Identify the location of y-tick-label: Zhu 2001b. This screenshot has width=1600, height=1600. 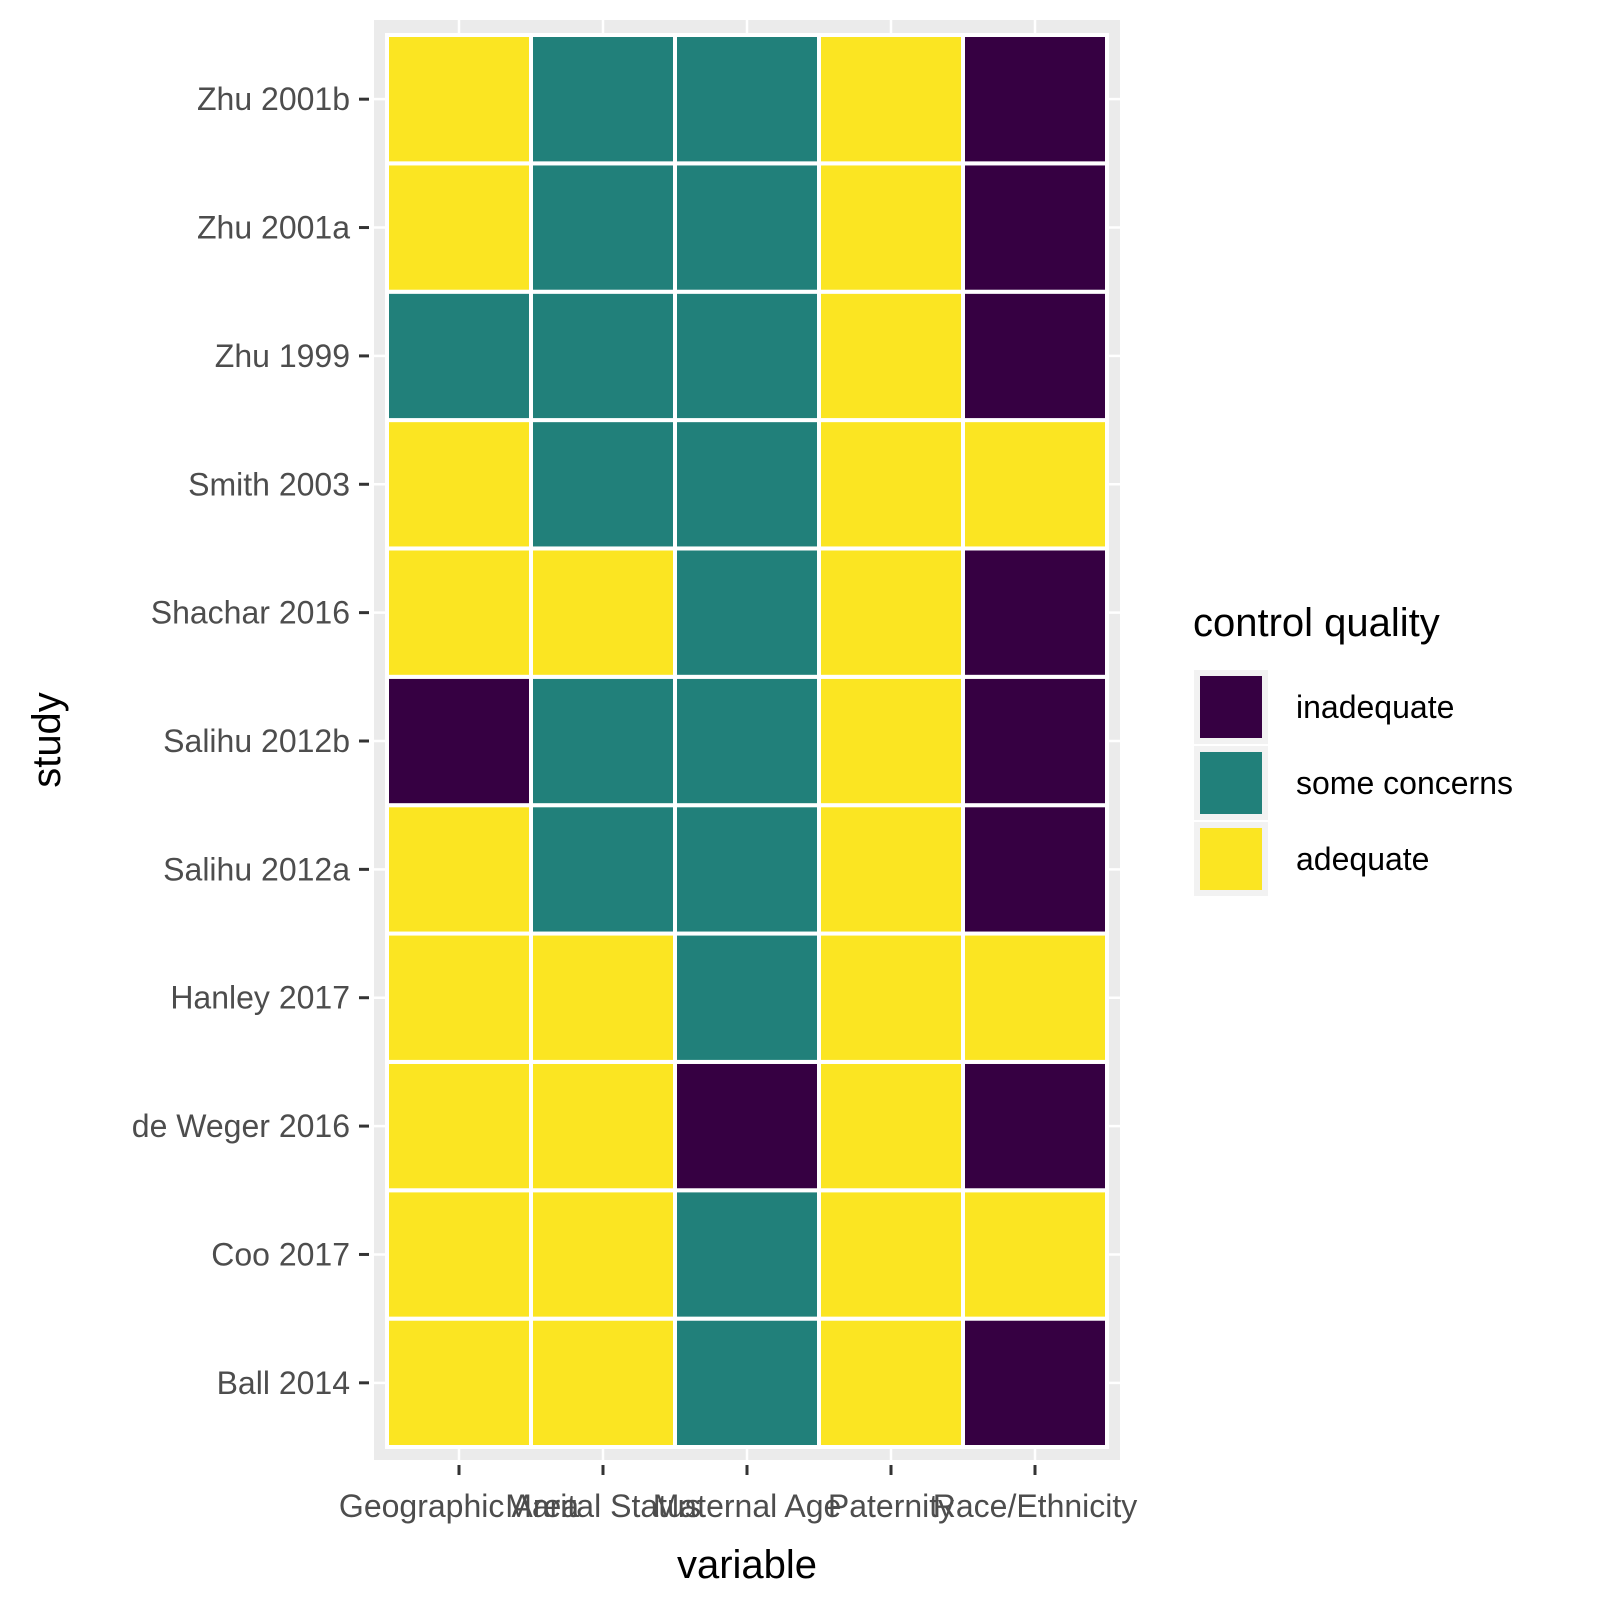
(273, 99).